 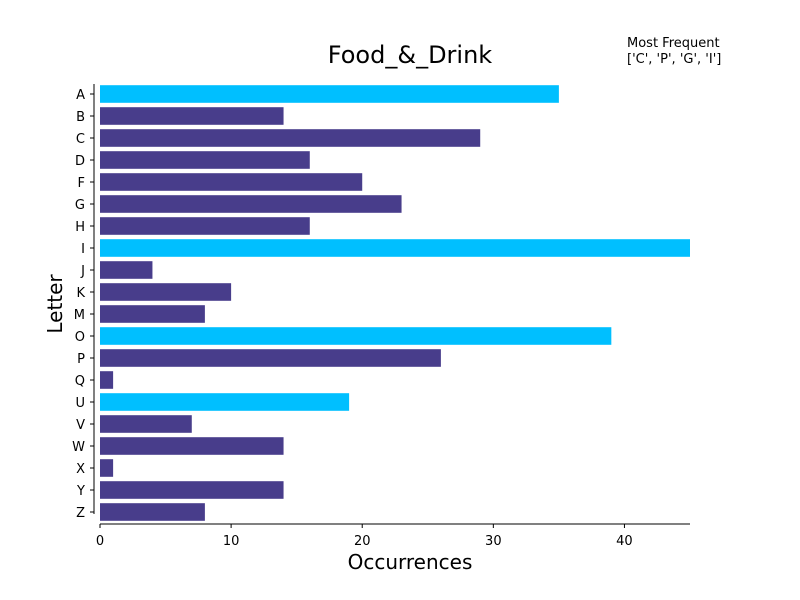 I want to click on y-tick-label-x: X, so click(x=80, y=469).